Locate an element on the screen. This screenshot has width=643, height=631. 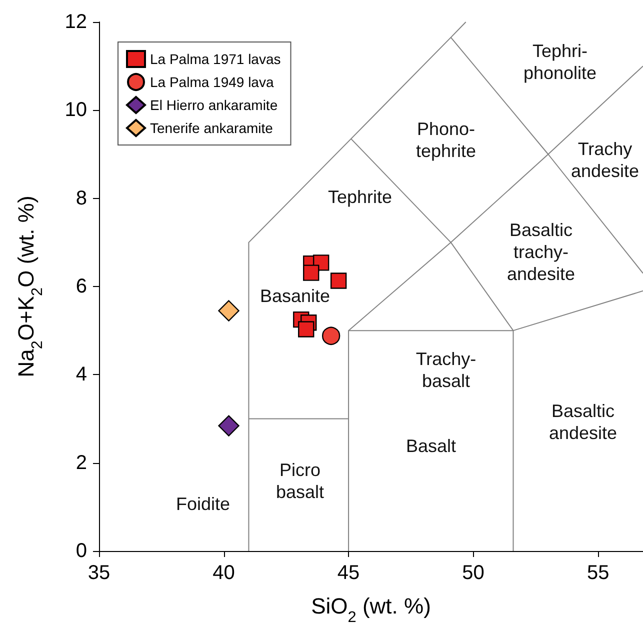
y-tick-label: 4 is located at coordinates (81, 375).